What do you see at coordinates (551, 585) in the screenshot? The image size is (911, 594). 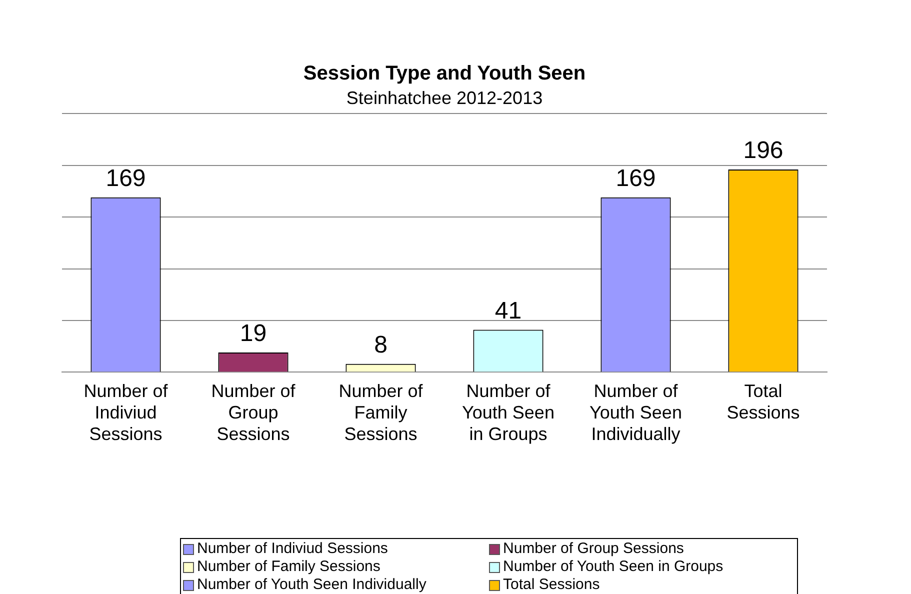 I see `legend-label: Total Sessions` at bounding box center [551, 585].